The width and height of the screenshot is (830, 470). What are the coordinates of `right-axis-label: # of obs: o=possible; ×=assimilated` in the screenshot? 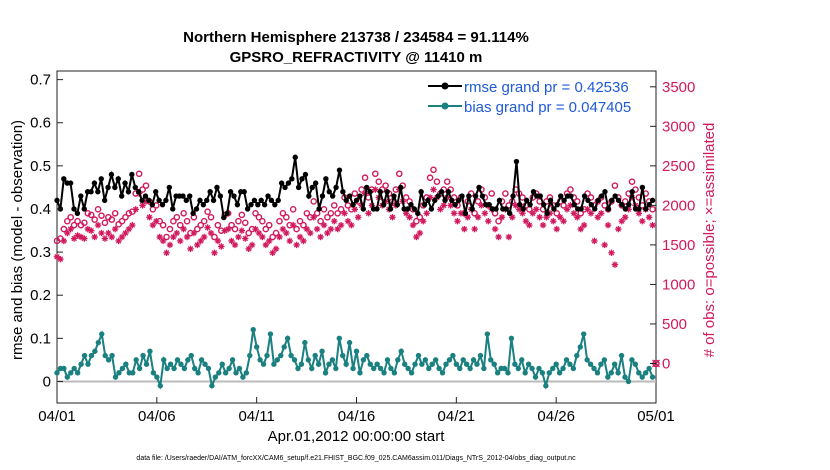 It's located at (709, 240).